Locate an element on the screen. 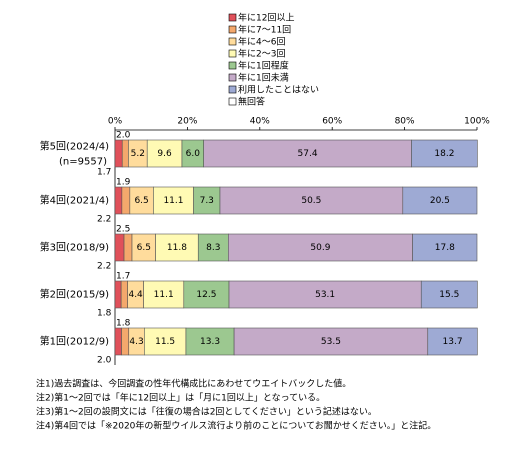 This screenshot has width=521, height=451. x-tick-label: 40% is located at coordinates (260, 122).